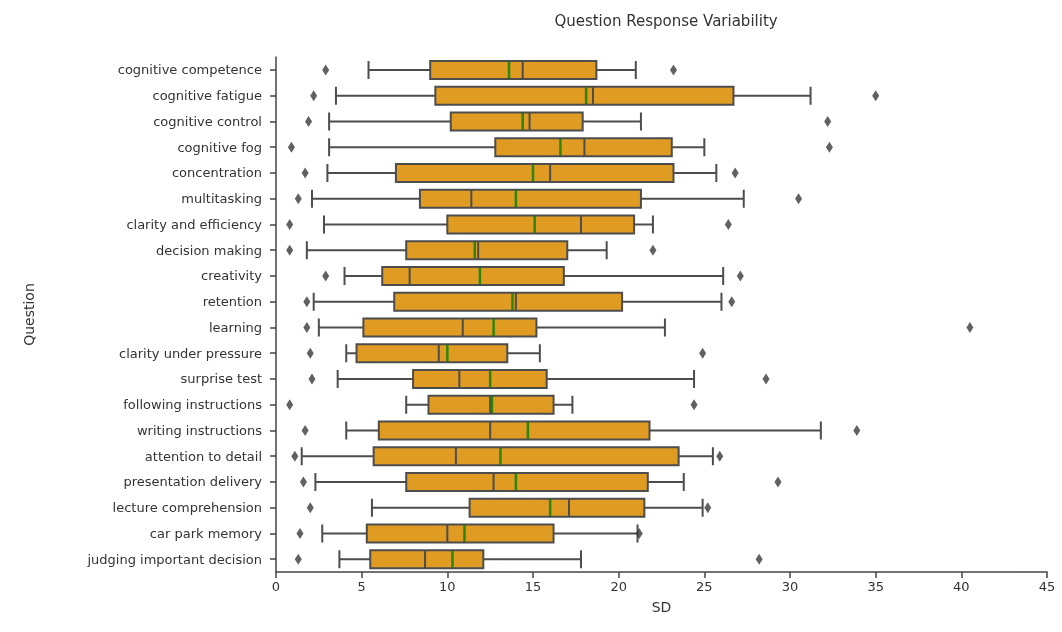 The height and width of the screenshot is (632, 1062). I want to click on y-axis-title: Question, so click(29, 314).